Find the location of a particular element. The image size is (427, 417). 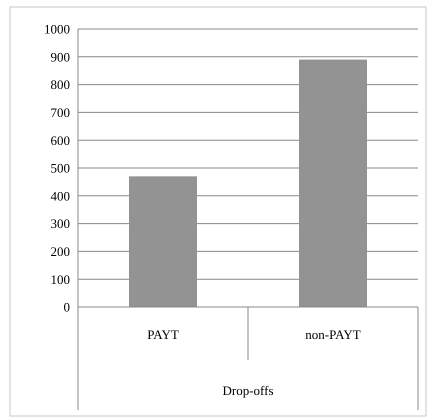

y-tick-label: 500 is located at coordinates (60, 168).